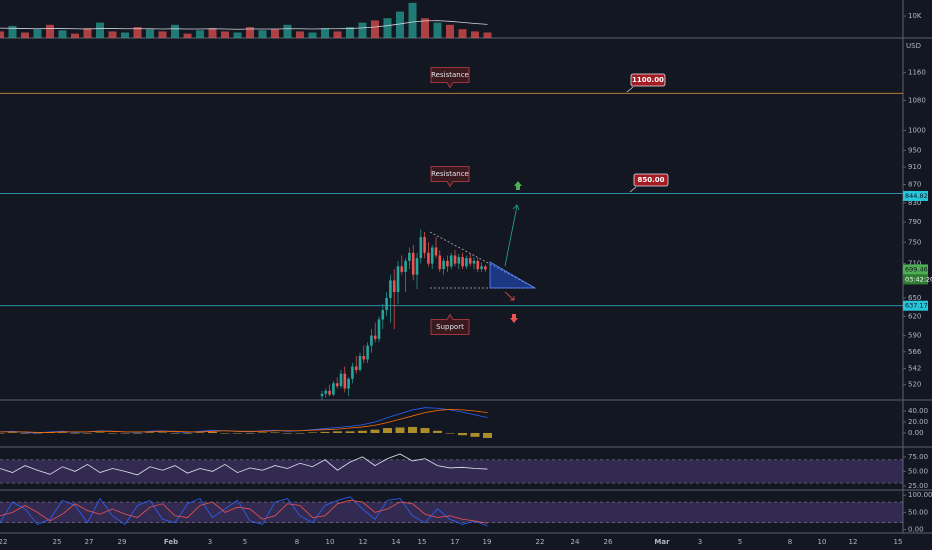 This screenshot has height=550, width=932. What do you see at coordinates (650, 180) in the screenshot?
I see `level-tag-label: 850.00` at bounding box center [650, 180].